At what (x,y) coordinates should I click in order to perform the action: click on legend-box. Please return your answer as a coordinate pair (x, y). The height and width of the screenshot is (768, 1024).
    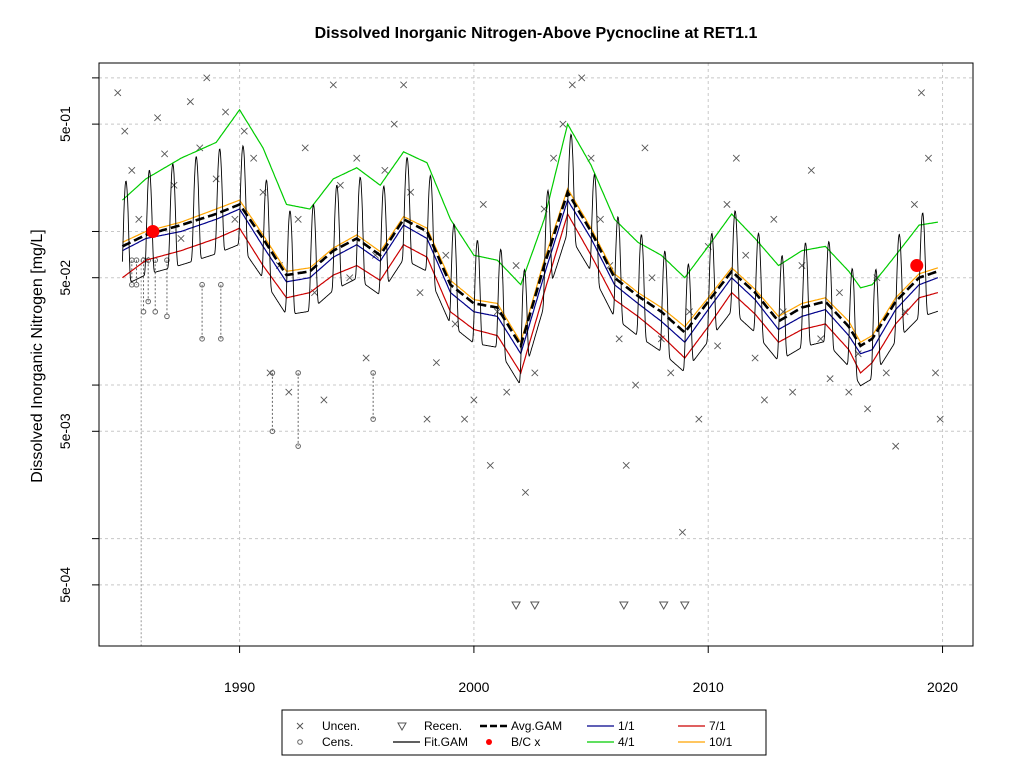
    Looking at the image, I should click on (524, 732).